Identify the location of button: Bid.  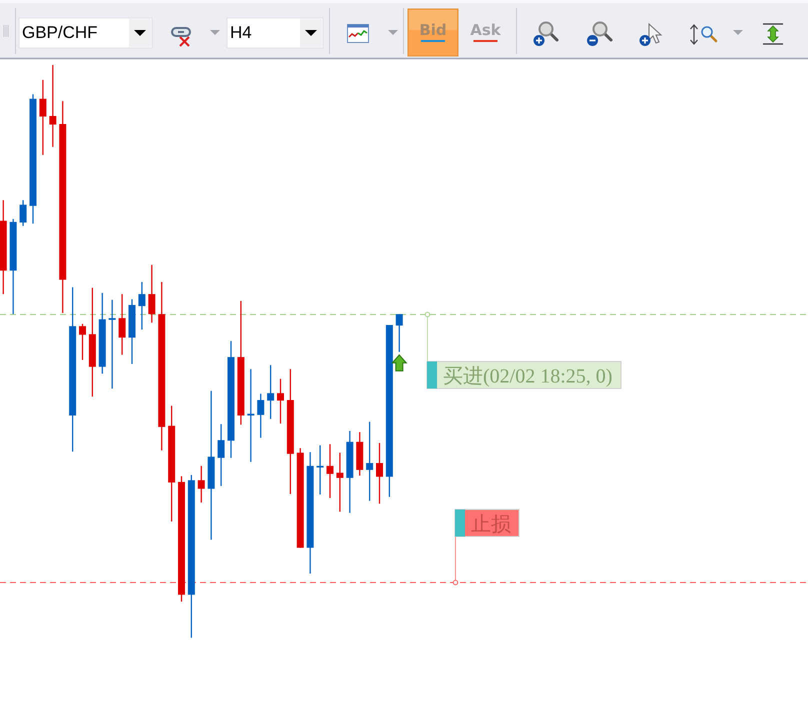
(433, 32).